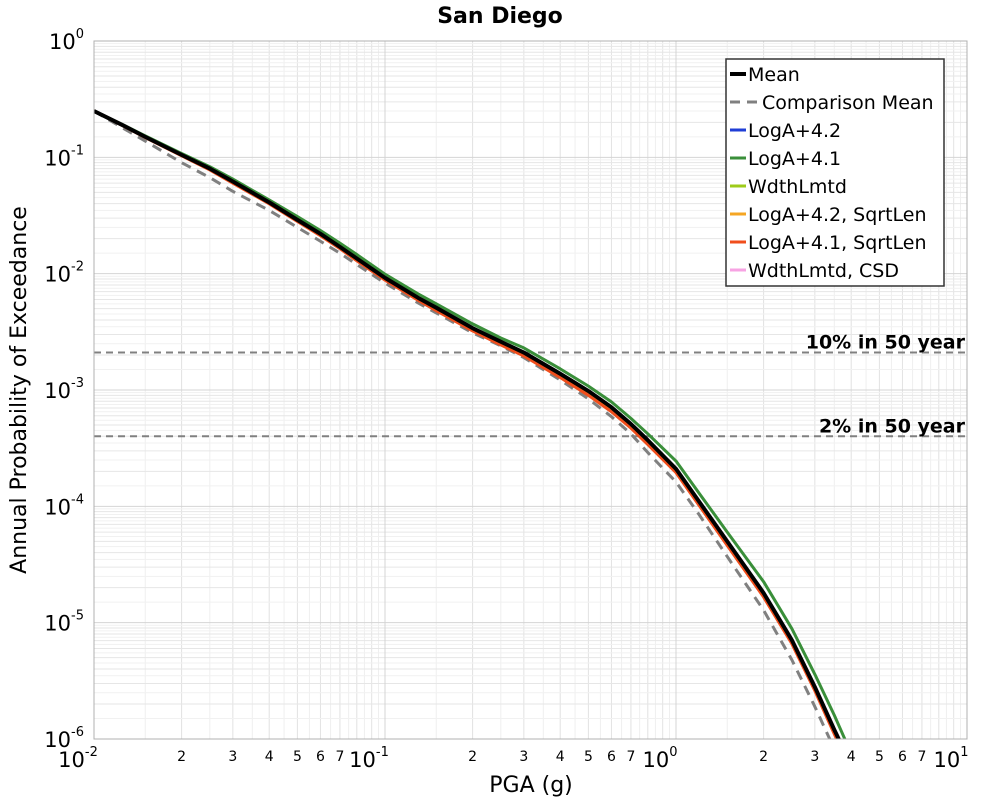  Describe the element at coordinates (64, 156) in the screenshot. I see `y-tick-label: 10⁻¹` at that location.